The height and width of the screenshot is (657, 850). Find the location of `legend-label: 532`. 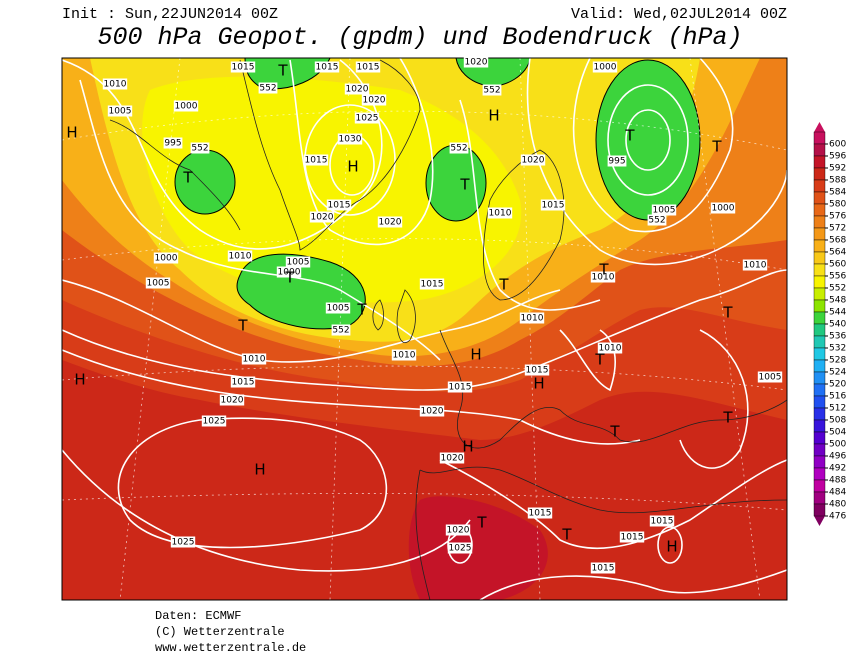

legend-label: 532 is located at coordinates (837, 349).